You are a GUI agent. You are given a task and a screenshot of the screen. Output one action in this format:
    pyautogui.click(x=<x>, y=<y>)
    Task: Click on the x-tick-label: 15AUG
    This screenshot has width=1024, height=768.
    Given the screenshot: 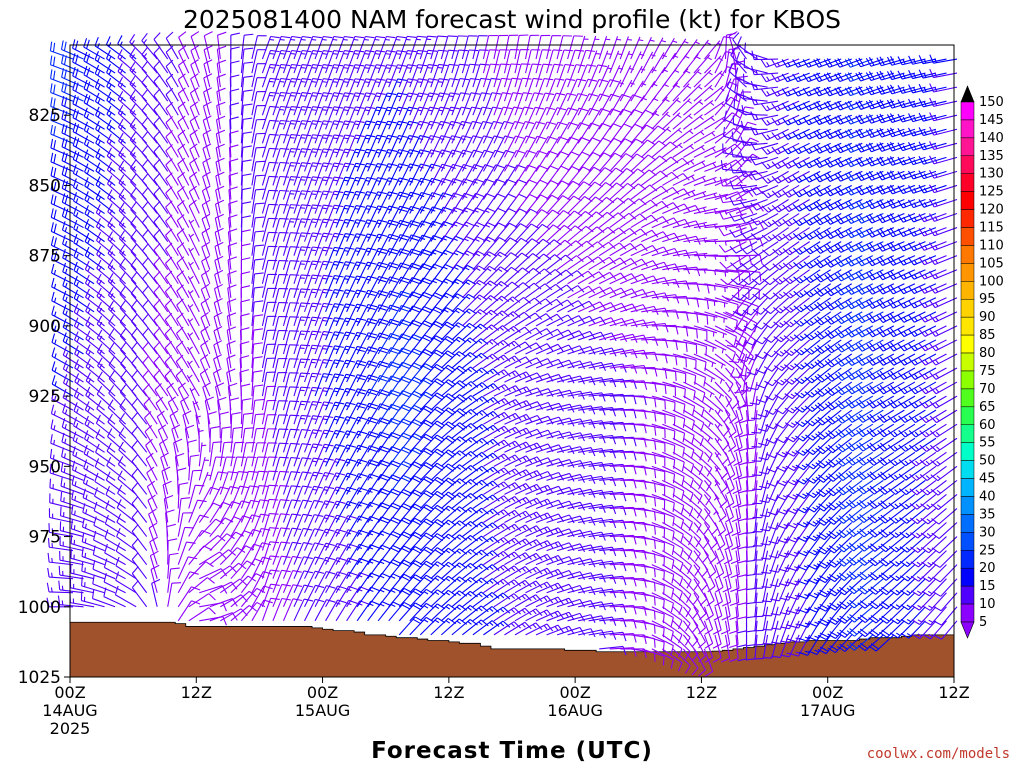 What is the action you would take?
    pyautogui.click(x=322, y=710)
    